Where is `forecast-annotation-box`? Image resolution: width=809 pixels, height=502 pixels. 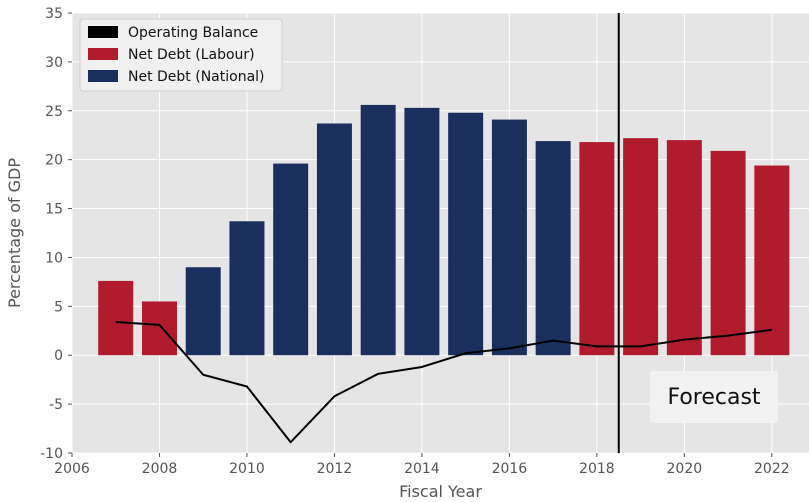
forecast-annotation-box is located at coordinates (714, 397).